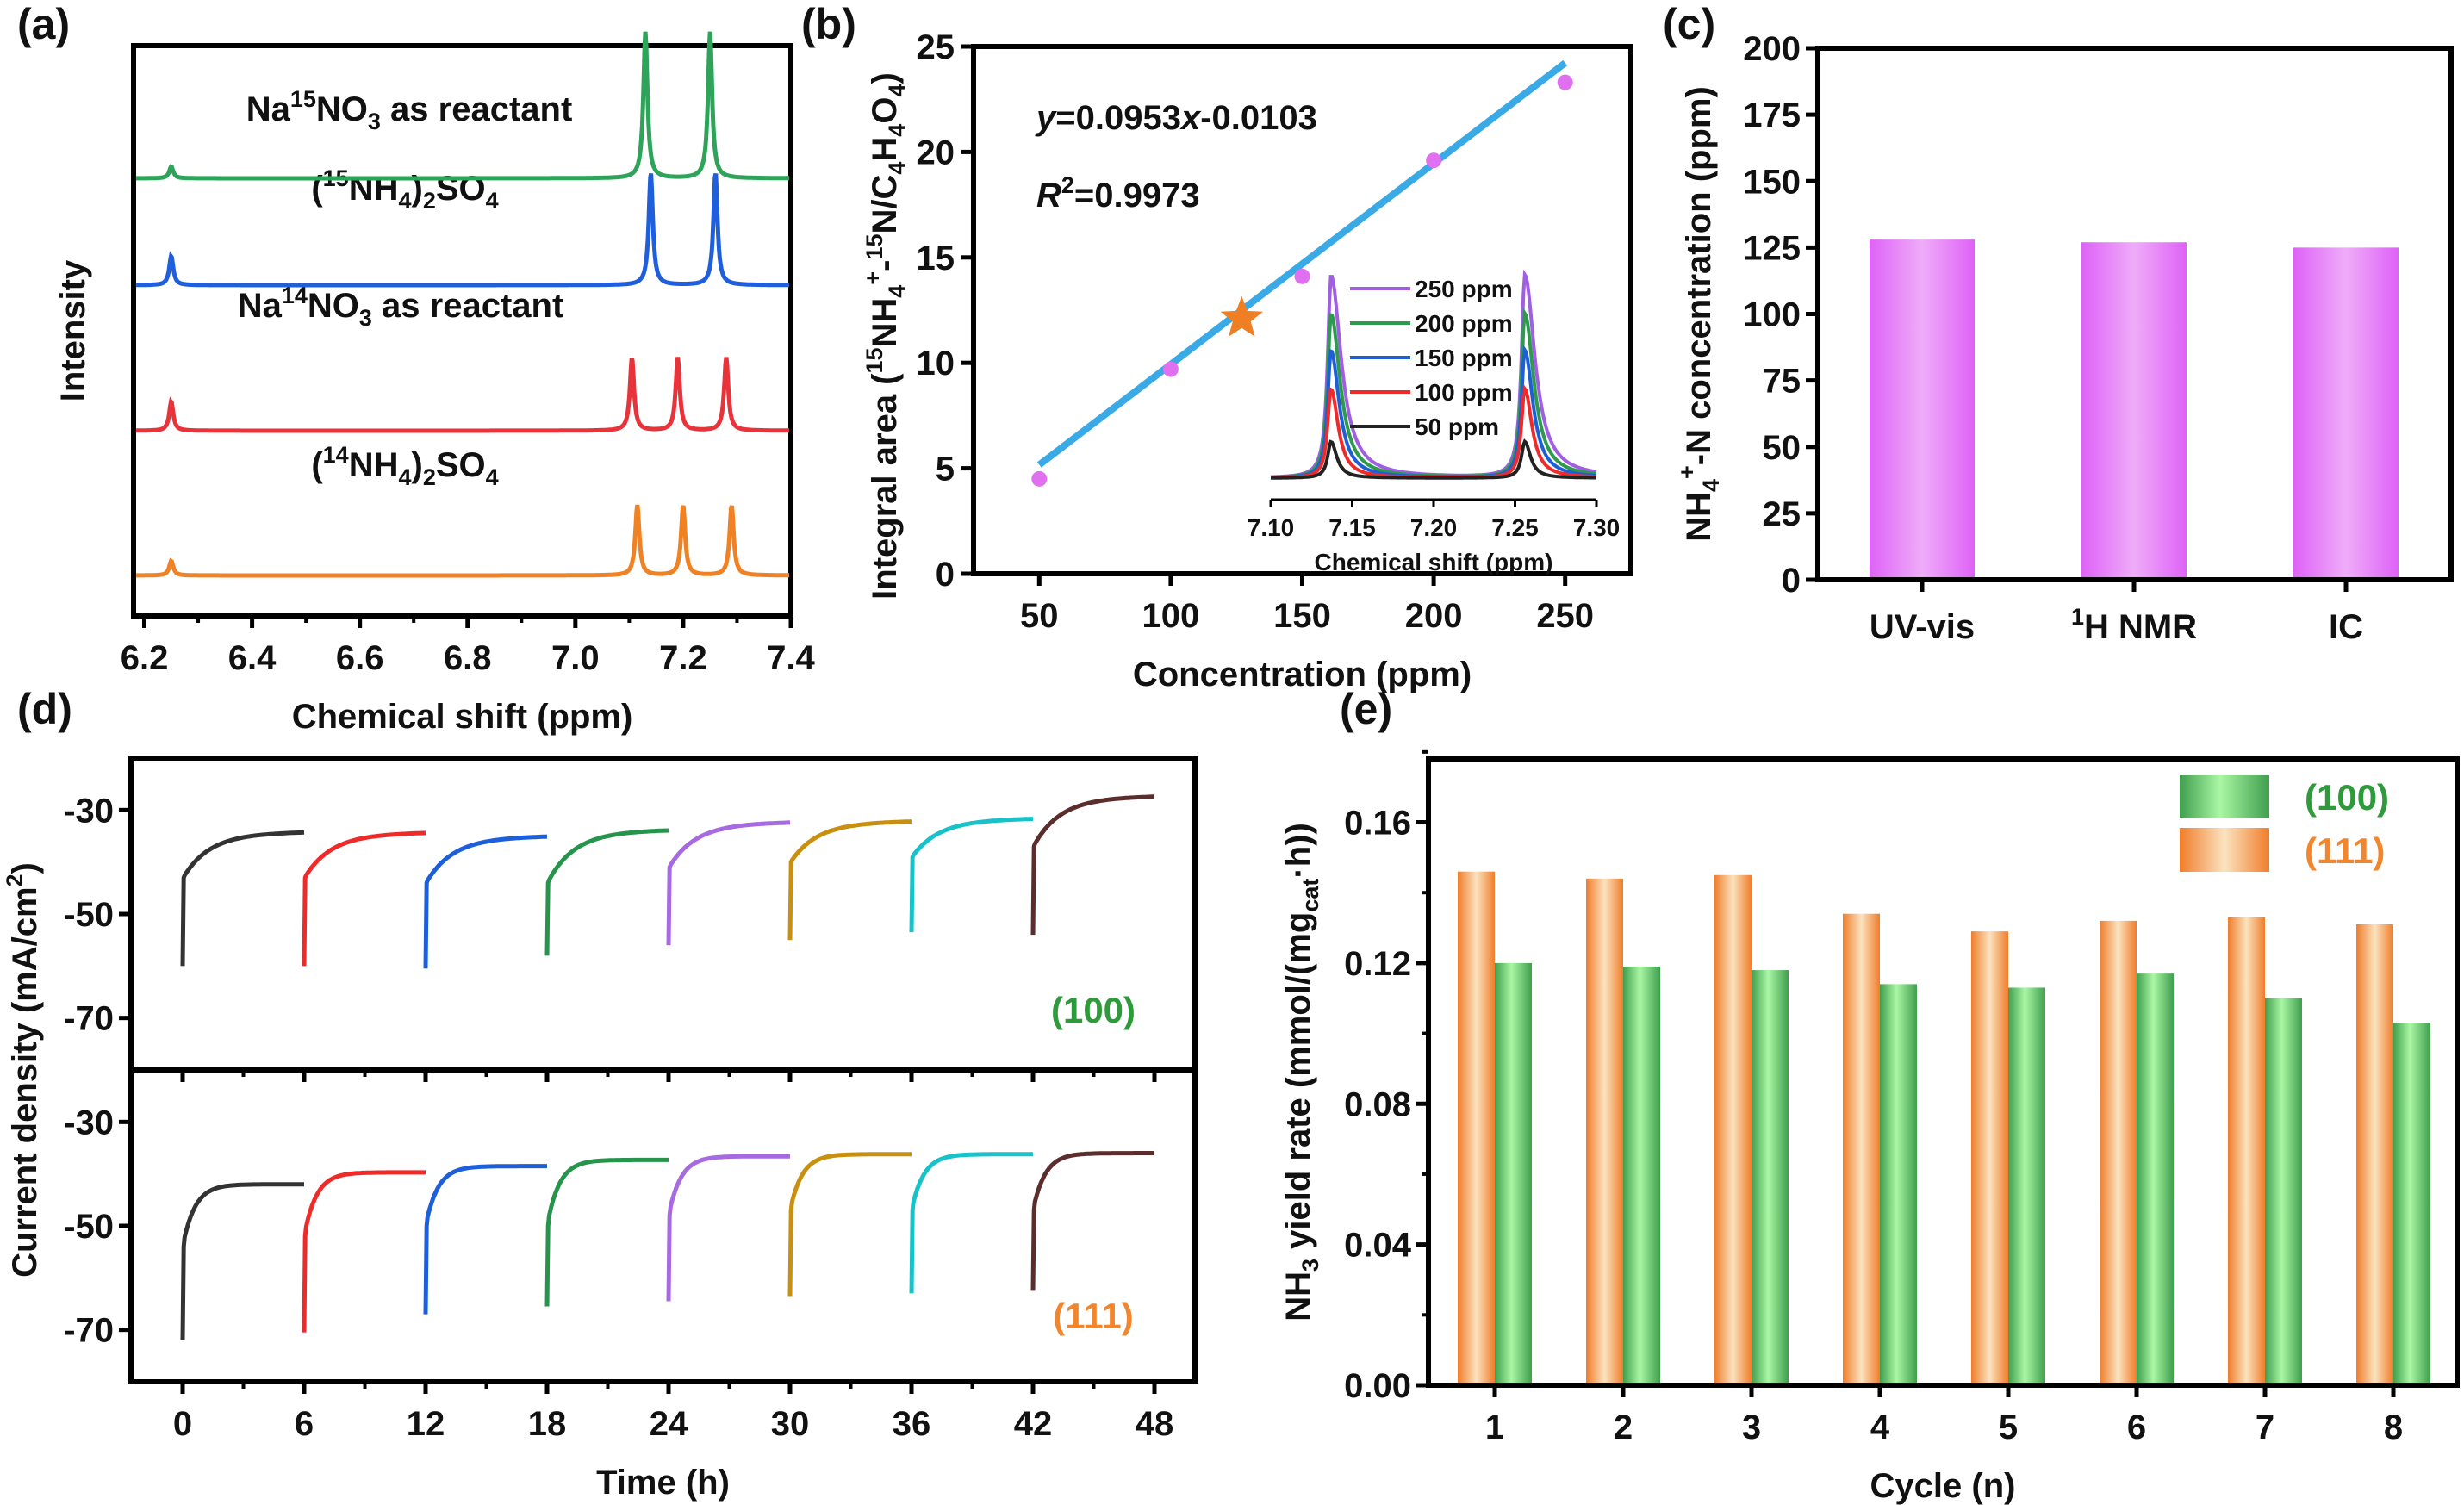 The height and width of the screenshot is (1505, 2464). Describe the element at coordinates (1171, 616) in the screenshot. I see `x-tick-label: 100` at that location.